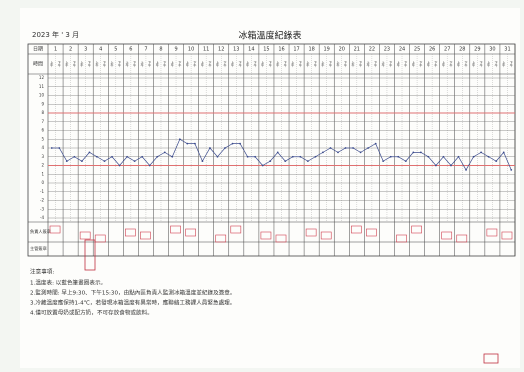 Image resolution: width=524 pixels, height=372 pixels. What do you see at coordinates (462, 50) in the screenshot?
I see `day-label: 28` at bounding box center [462, 50].